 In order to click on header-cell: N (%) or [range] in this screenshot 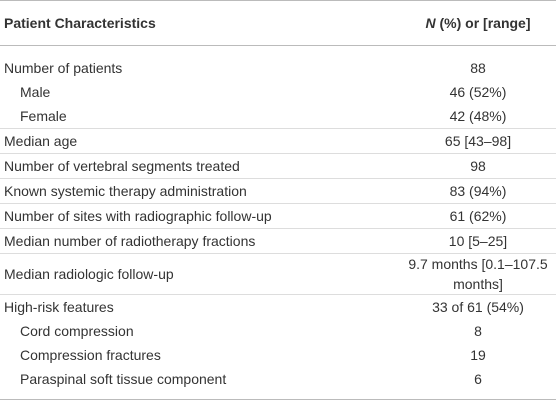, I will do `click(478, 23)`.